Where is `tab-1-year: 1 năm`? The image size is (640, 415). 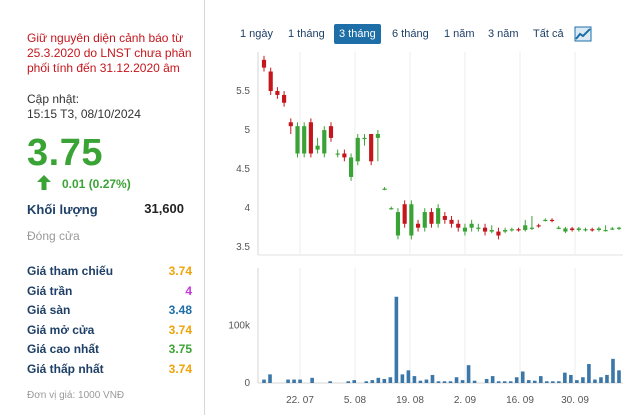
tab-1-year: 1 năm is located at coordinates (459, 34).